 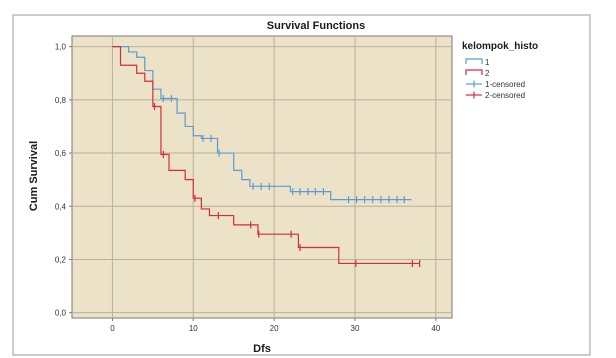 I want to click on x-axis-label: Dfs, so click(x=262, y=349).